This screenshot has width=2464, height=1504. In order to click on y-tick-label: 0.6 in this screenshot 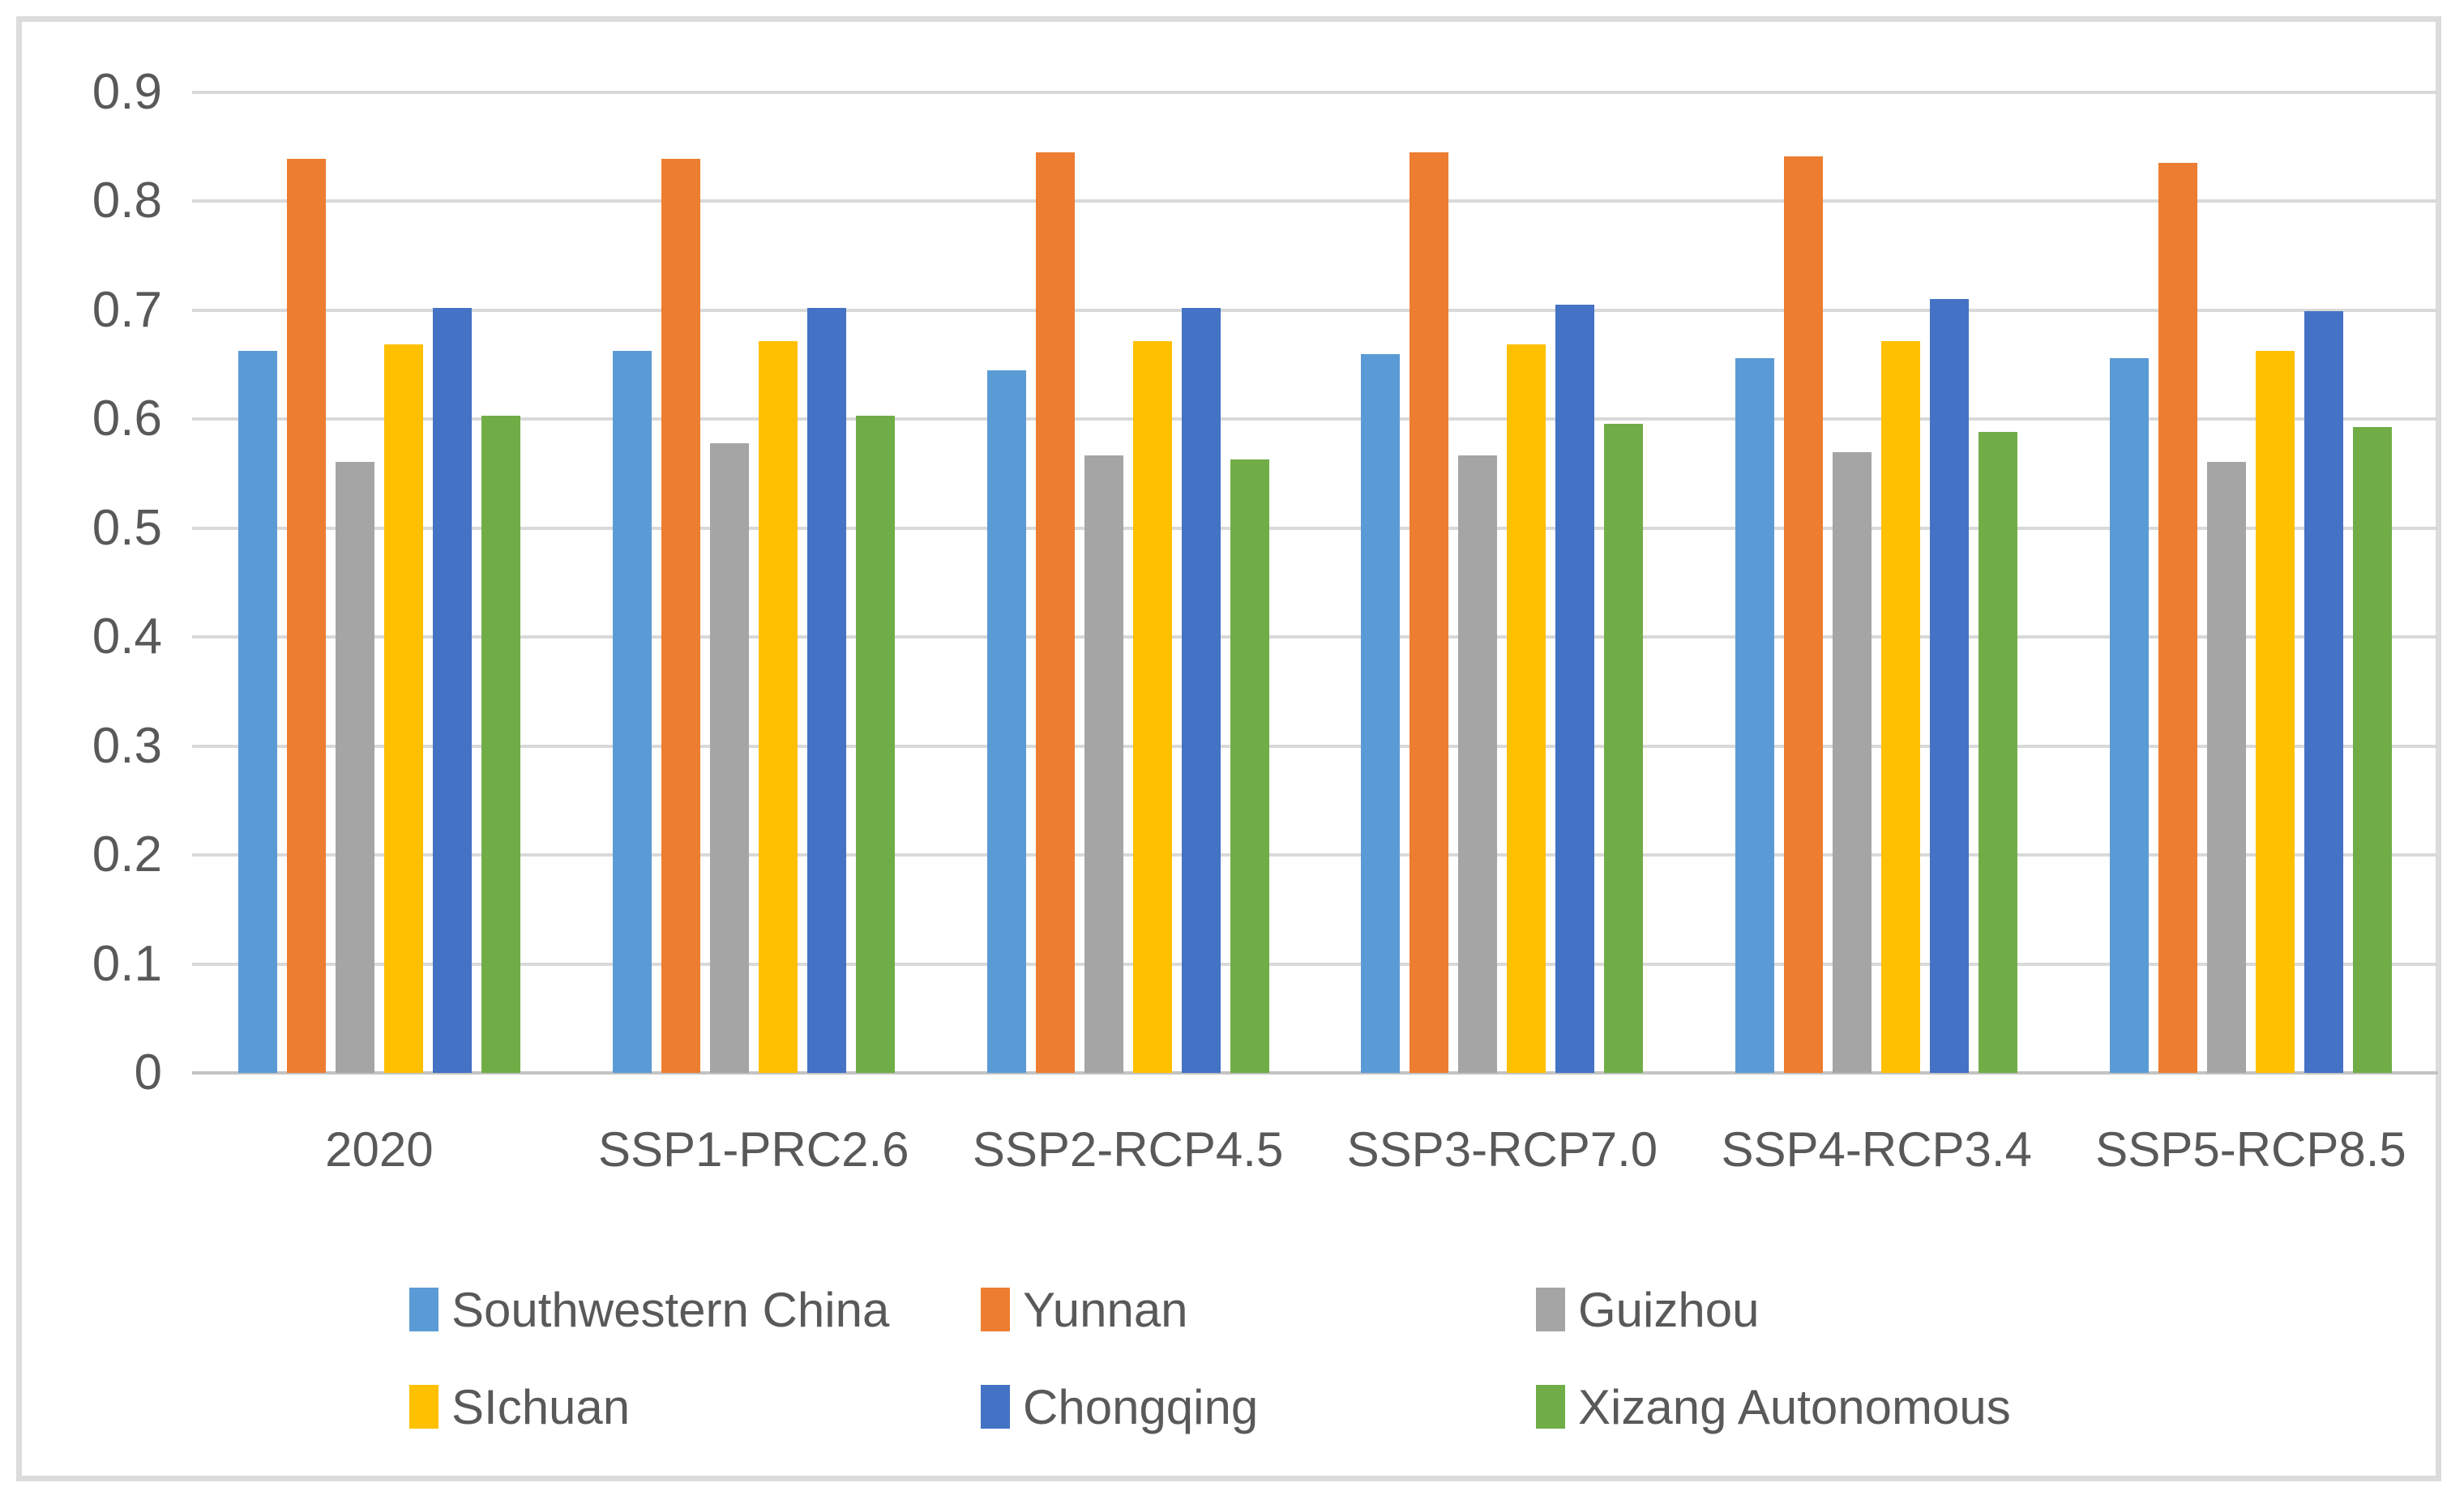, I will do `click(127, 419)`.